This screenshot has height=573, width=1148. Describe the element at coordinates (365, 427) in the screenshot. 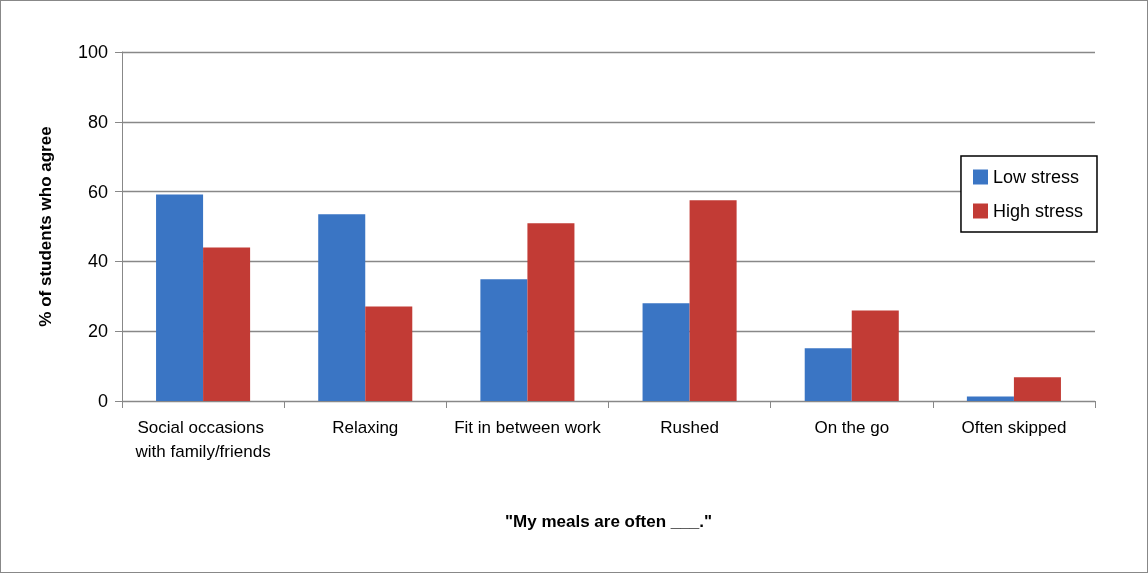

I see `x-tick-label: Relaxing` at that location.